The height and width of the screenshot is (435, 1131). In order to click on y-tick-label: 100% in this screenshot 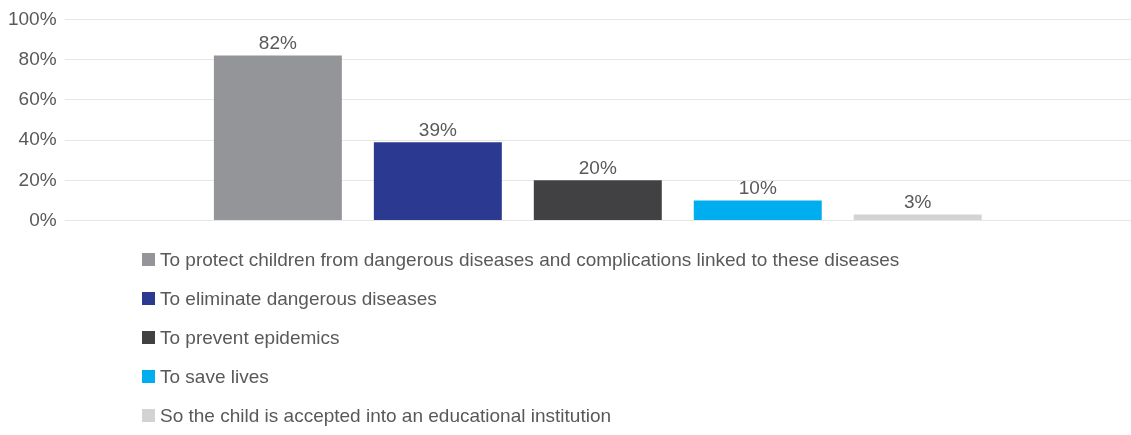, I will do `click(32, 18)`.